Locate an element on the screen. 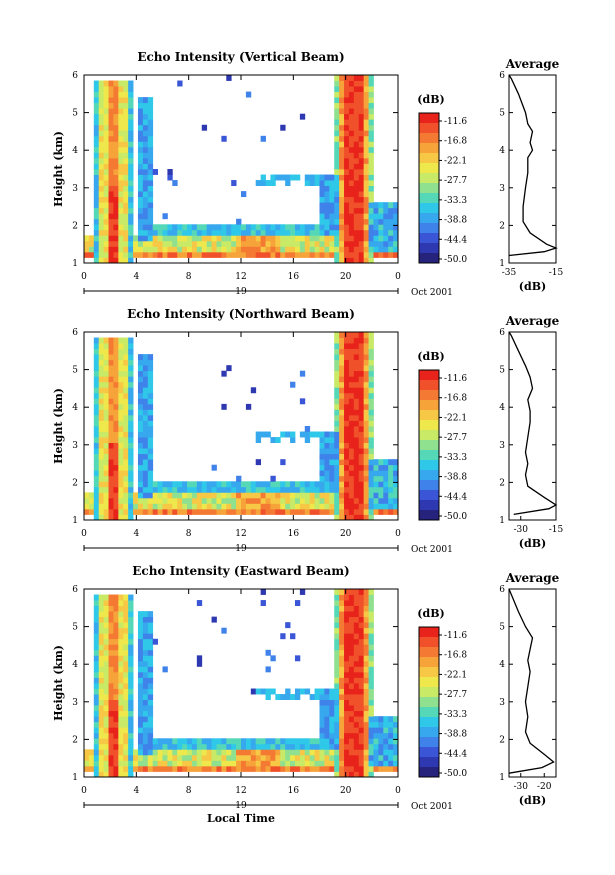 The height and width of the screenshot is (875, 615). x-tick-label: 12 is located at coordinates (240, 534).